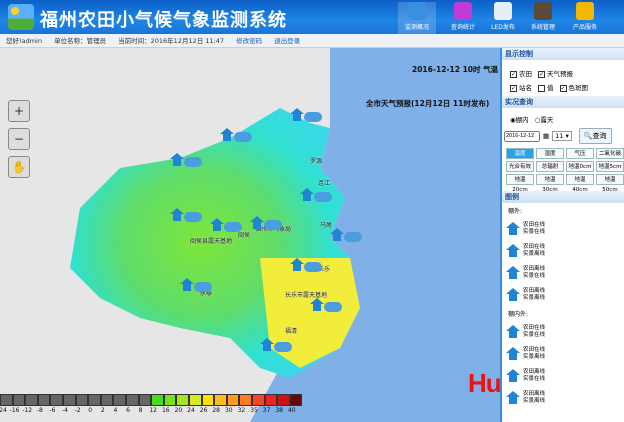 The width and height of the screenshot is (624, 422). I want to click on legend-line2: 实景在线, so click(534, 379).